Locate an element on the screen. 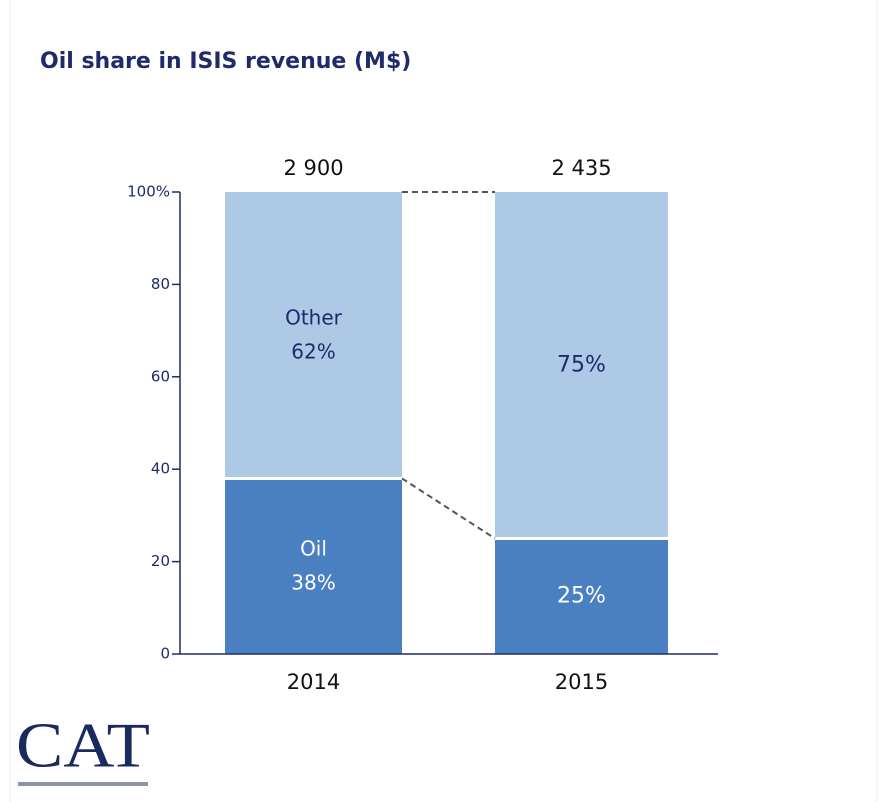 This screenshot has height=802, width=887. segment-name: Other is located at coordinates (314, 318).